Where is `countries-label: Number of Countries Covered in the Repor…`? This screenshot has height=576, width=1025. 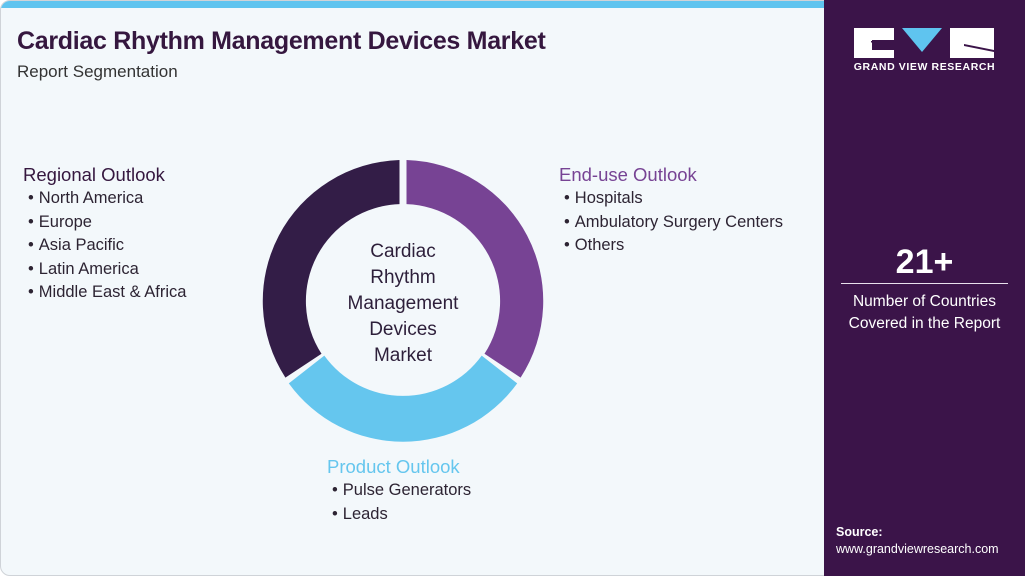
countries-label: Number of Countries Covered in the Repor… is located at coordinates (924, 312).